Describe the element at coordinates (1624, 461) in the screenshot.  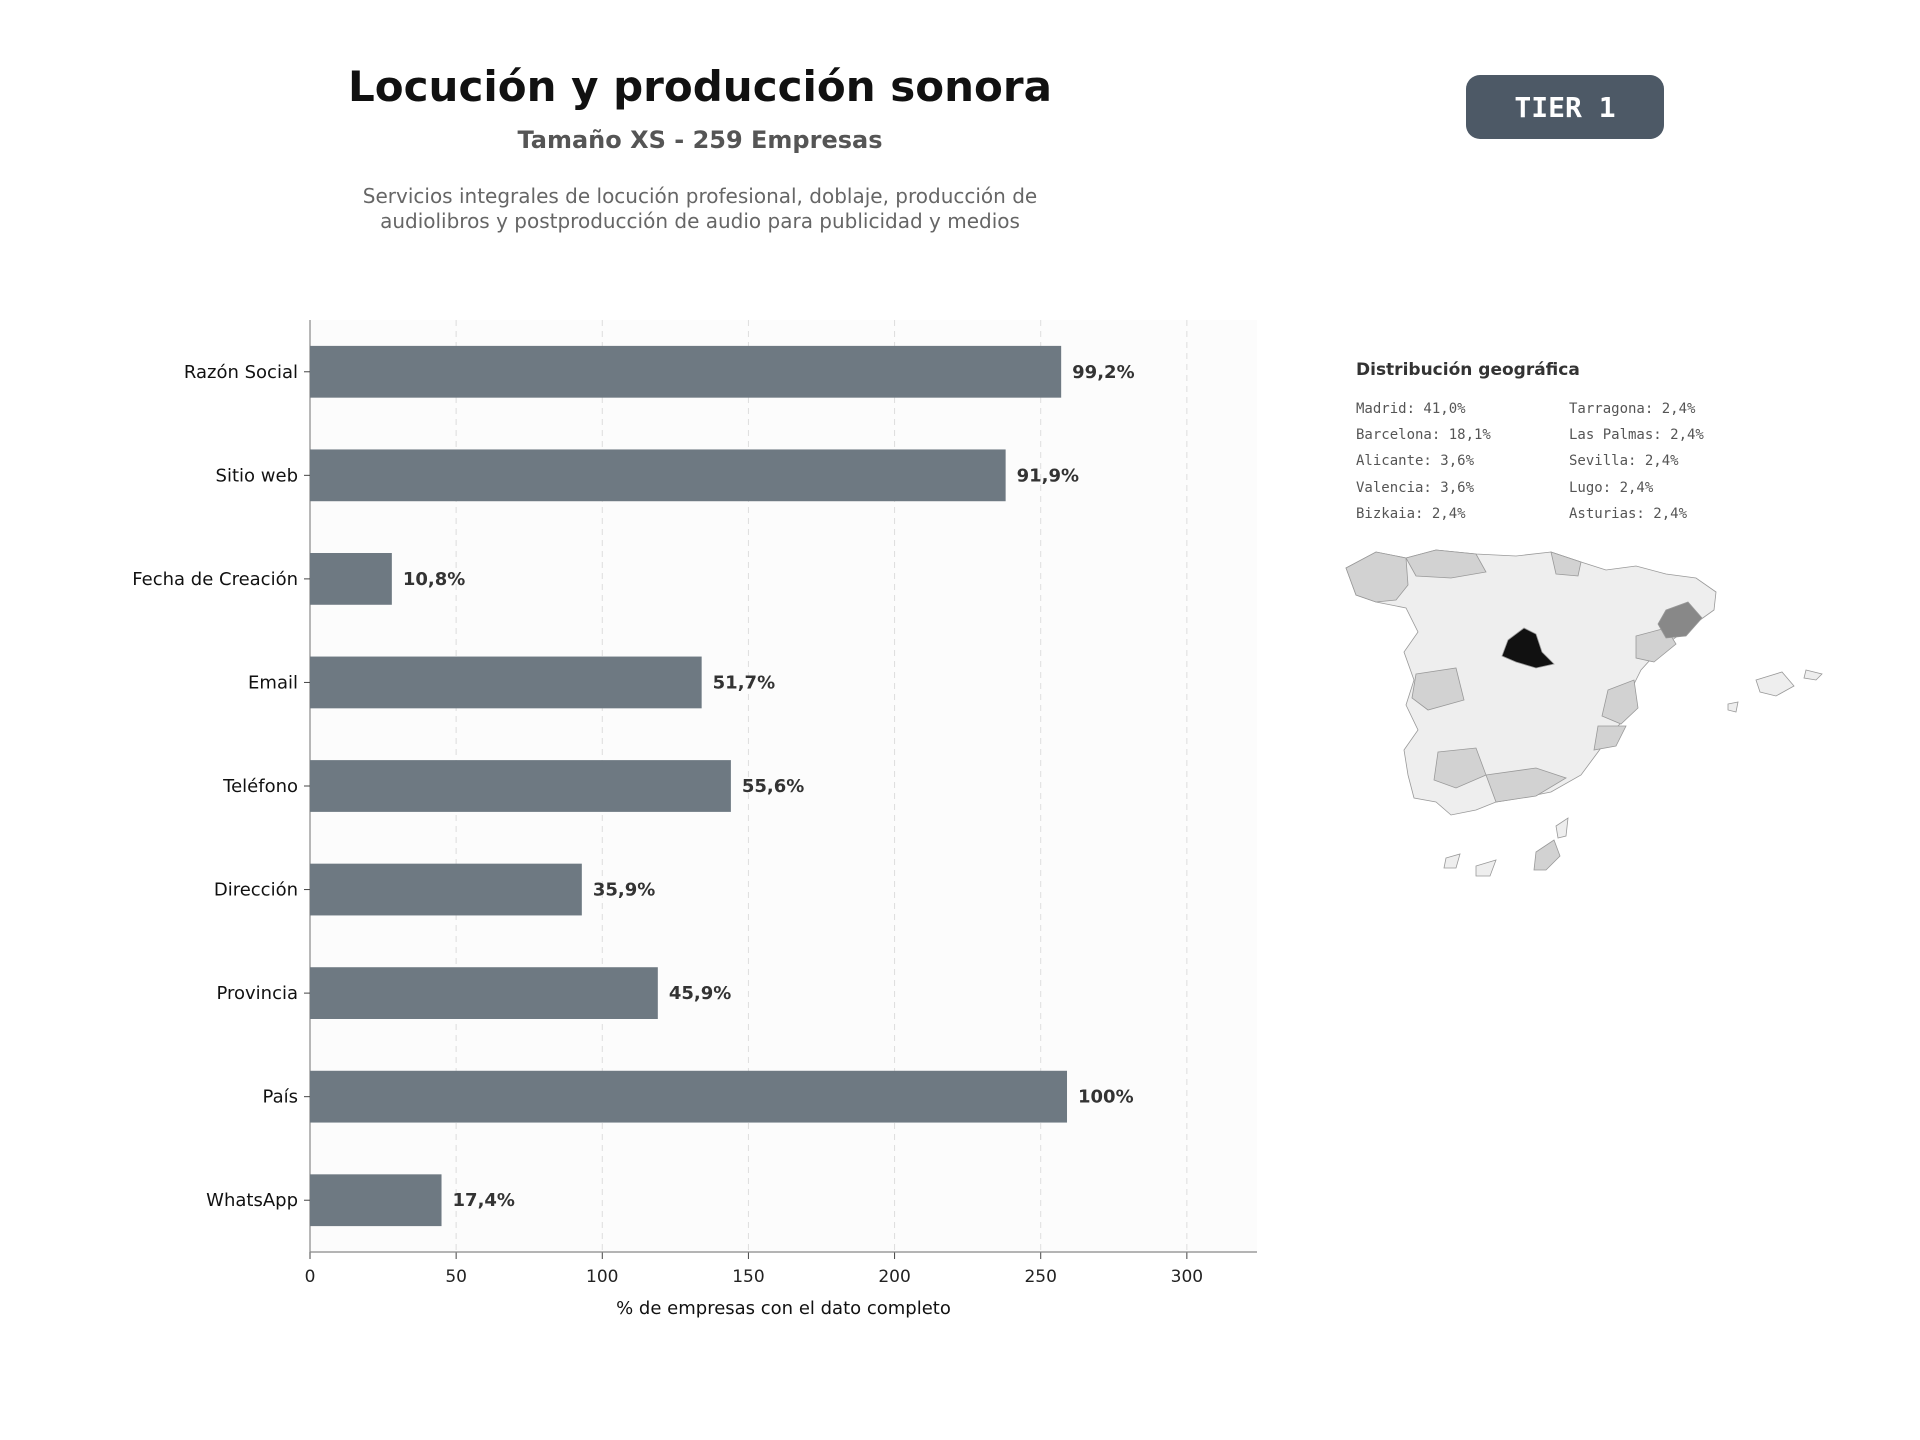
I see `geo-item: Sevilla: 2,4%` at that location.